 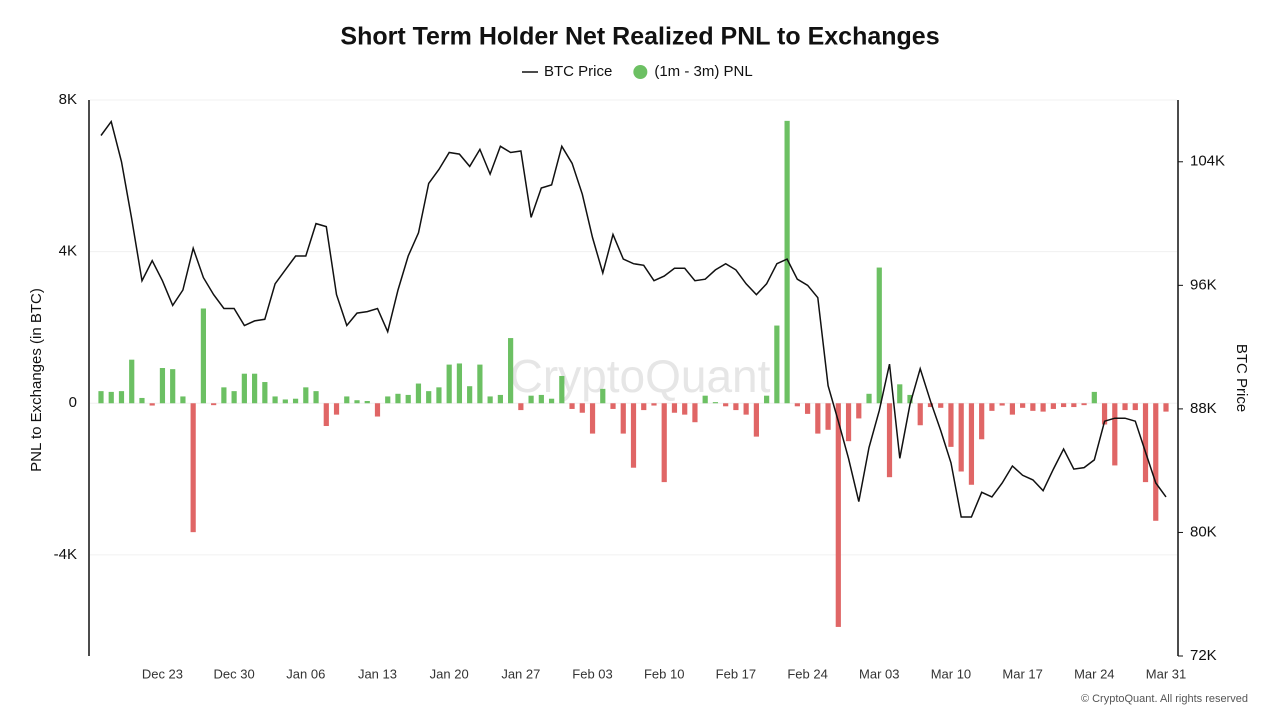 I want to click on y2-tick-label: 88K, so click(x=1203, y=408).